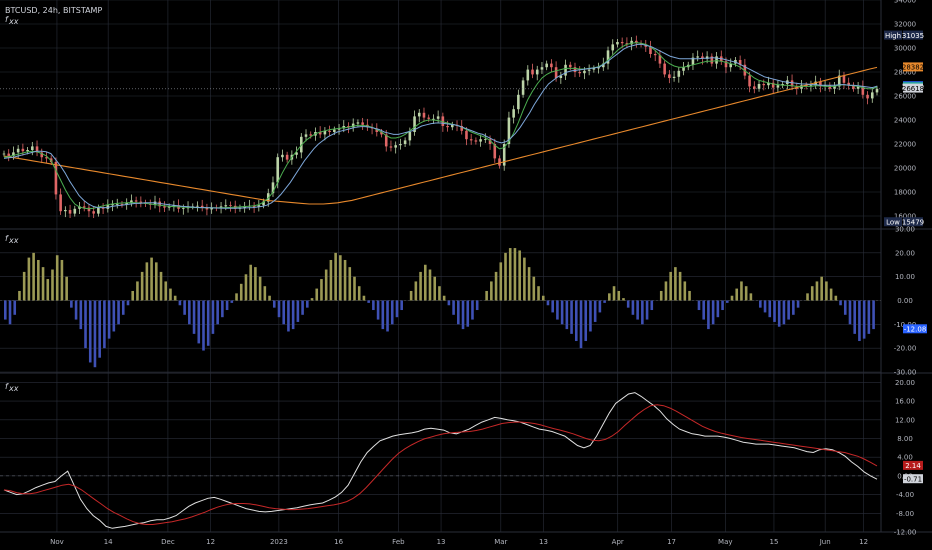 This screenshot has height=550, width=932. I want to click on price-tick-label: 28000, so click(905, 73).